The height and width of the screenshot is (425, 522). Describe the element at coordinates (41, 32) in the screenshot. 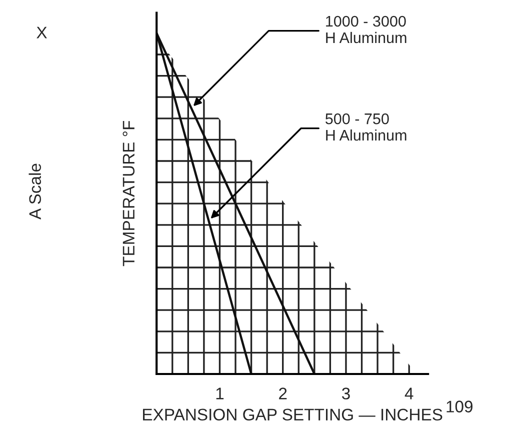

I see `text: X` at that location.